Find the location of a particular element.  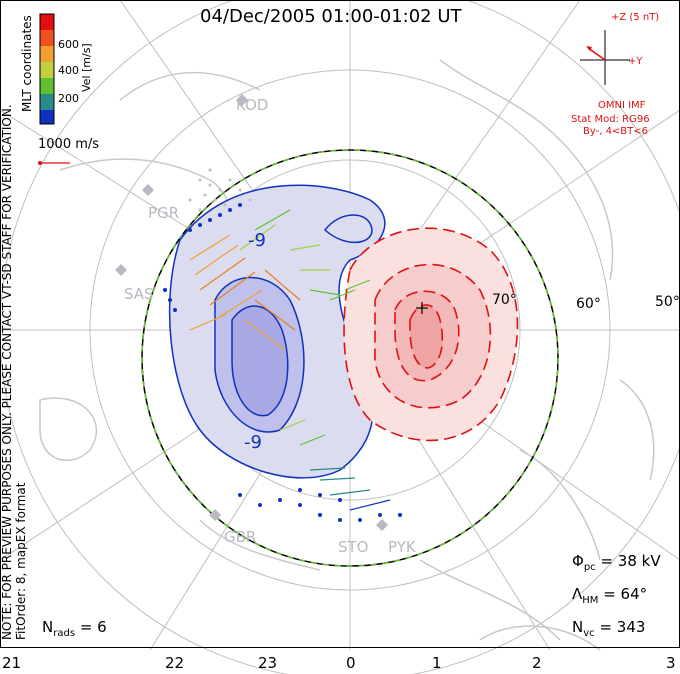

station-label: PGR is located at coordinates (164, 213).